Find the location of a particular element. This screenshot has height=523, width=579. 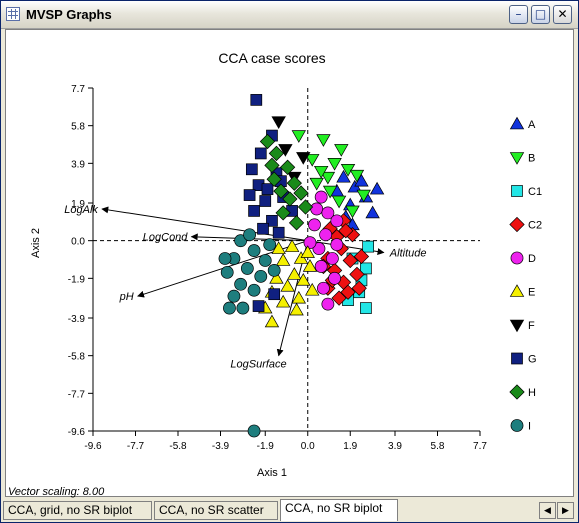

chart-title: CCA case scores is located at coordinates (271, 58).